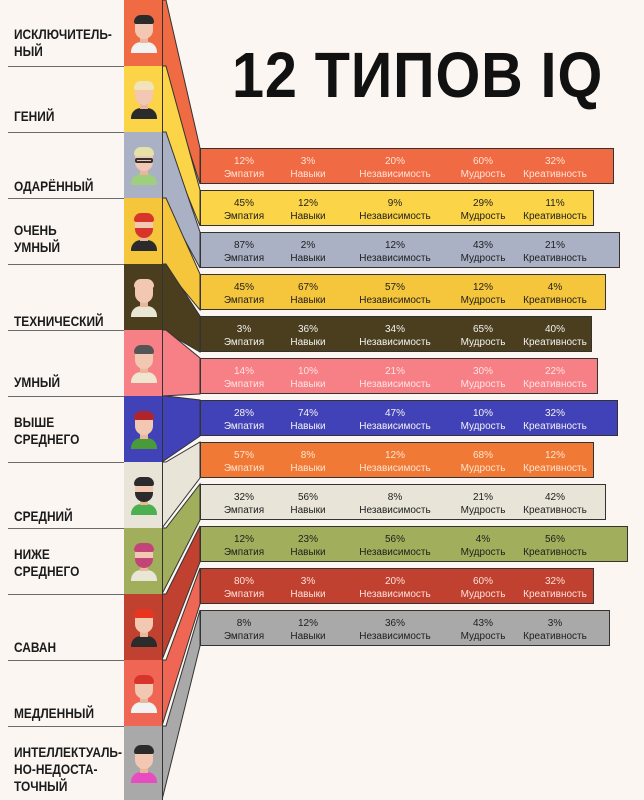 This screenshot has width=644, height=800. Describe the element at coordinates (308, 161) in the screenshot. I see `stat-percent: 3%` at that location.